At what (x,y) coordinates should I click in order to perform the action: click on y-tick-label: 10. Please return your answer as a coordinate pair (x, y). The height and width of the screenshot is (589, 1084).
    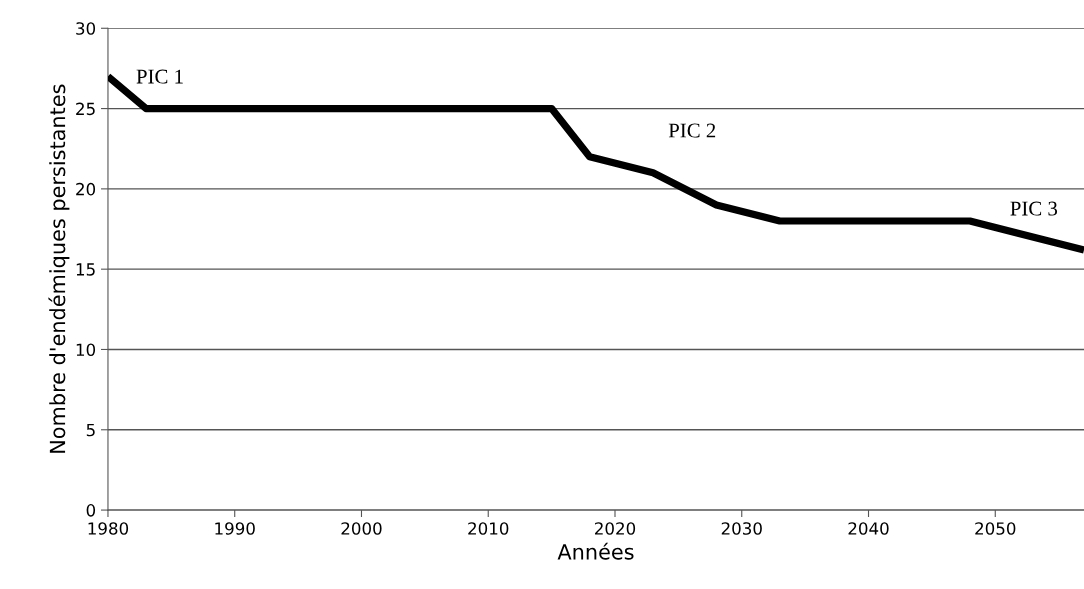
    Looking at the image, I should click on (86, 350).